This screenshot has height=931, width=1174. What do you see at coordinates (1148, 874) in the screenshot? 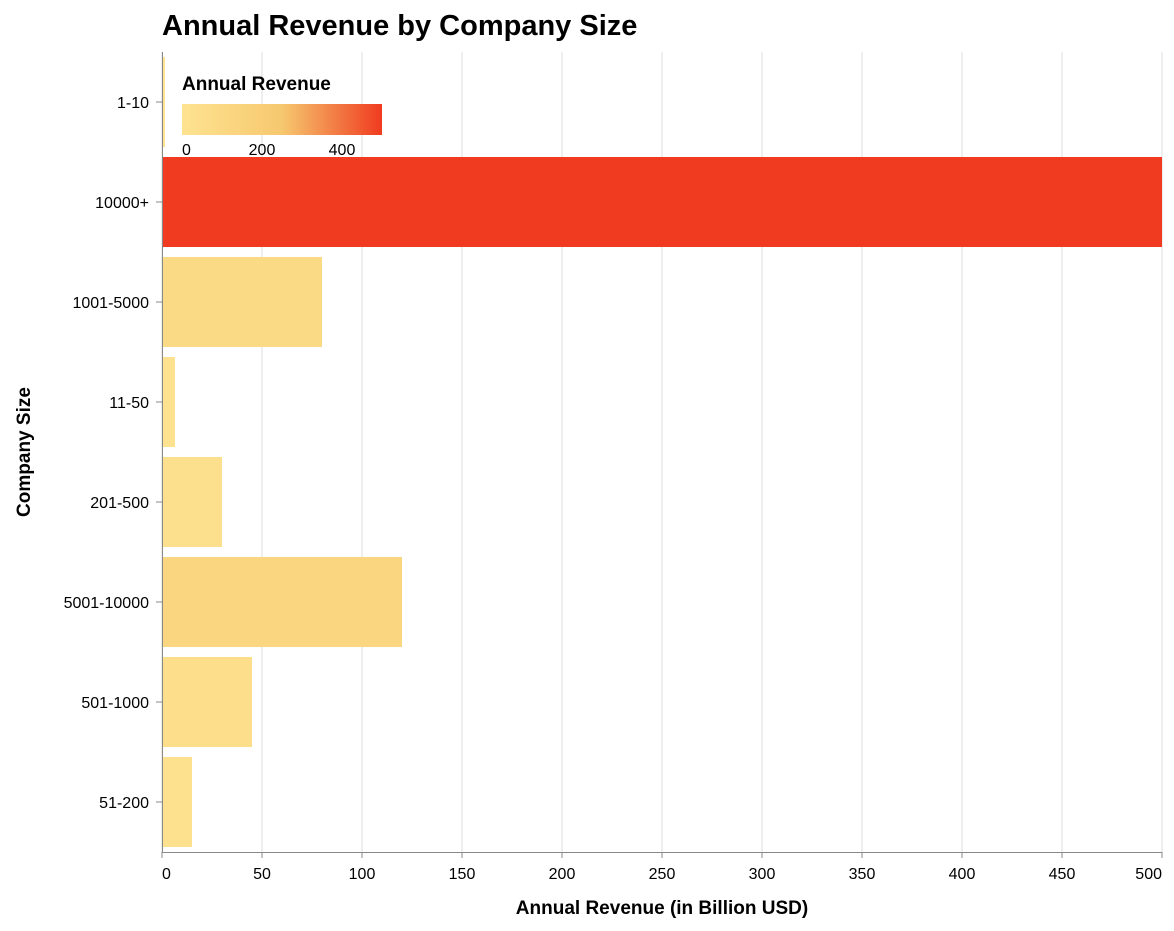
I see `x-tick-label: 500` at bounding box center [1148, 874].